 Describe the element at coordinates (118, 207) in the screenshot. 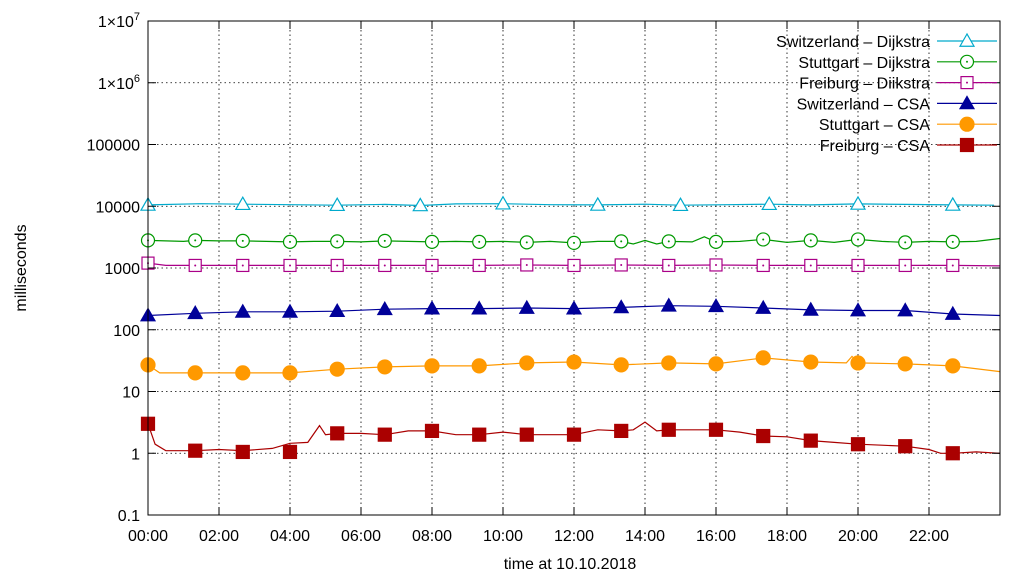

I see `y-tick-label: 10000` at that location.